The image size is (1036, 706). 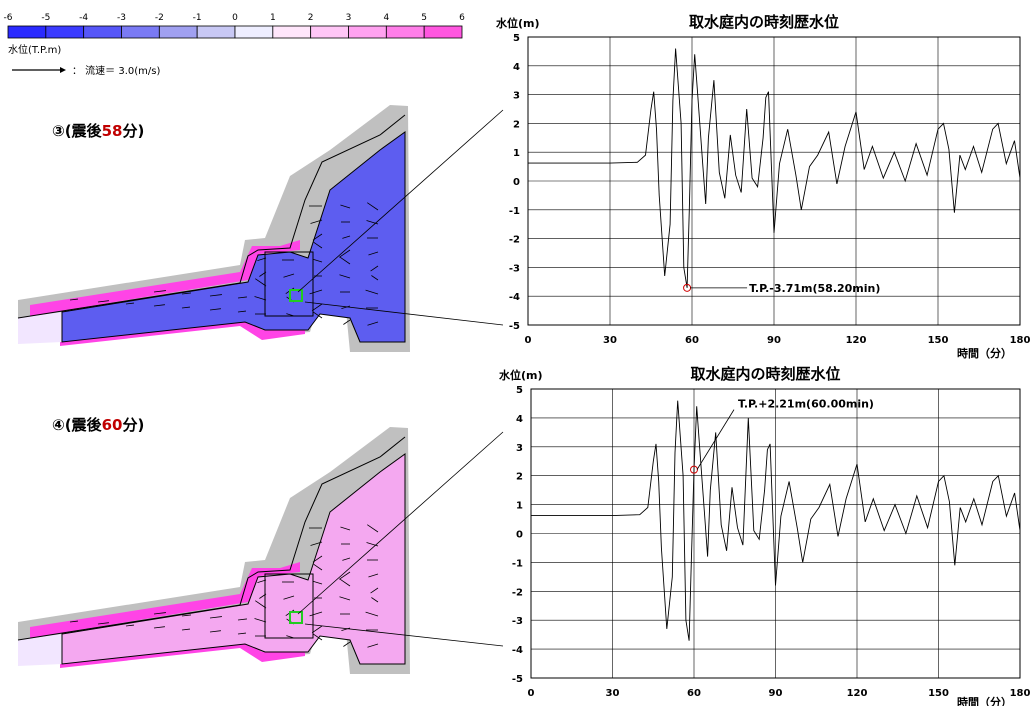 What do you see at coordinates (84, 131) in the screenshot?
I see `panel1-open: (震後` at bounding box center [84, 131].